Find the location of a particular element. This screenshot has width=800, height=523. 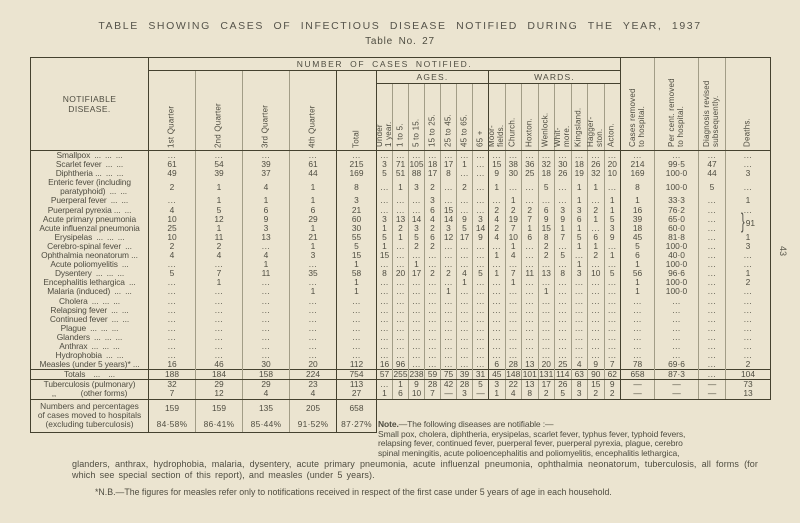

value-cell: 5 is located at coordinates (480, 384).